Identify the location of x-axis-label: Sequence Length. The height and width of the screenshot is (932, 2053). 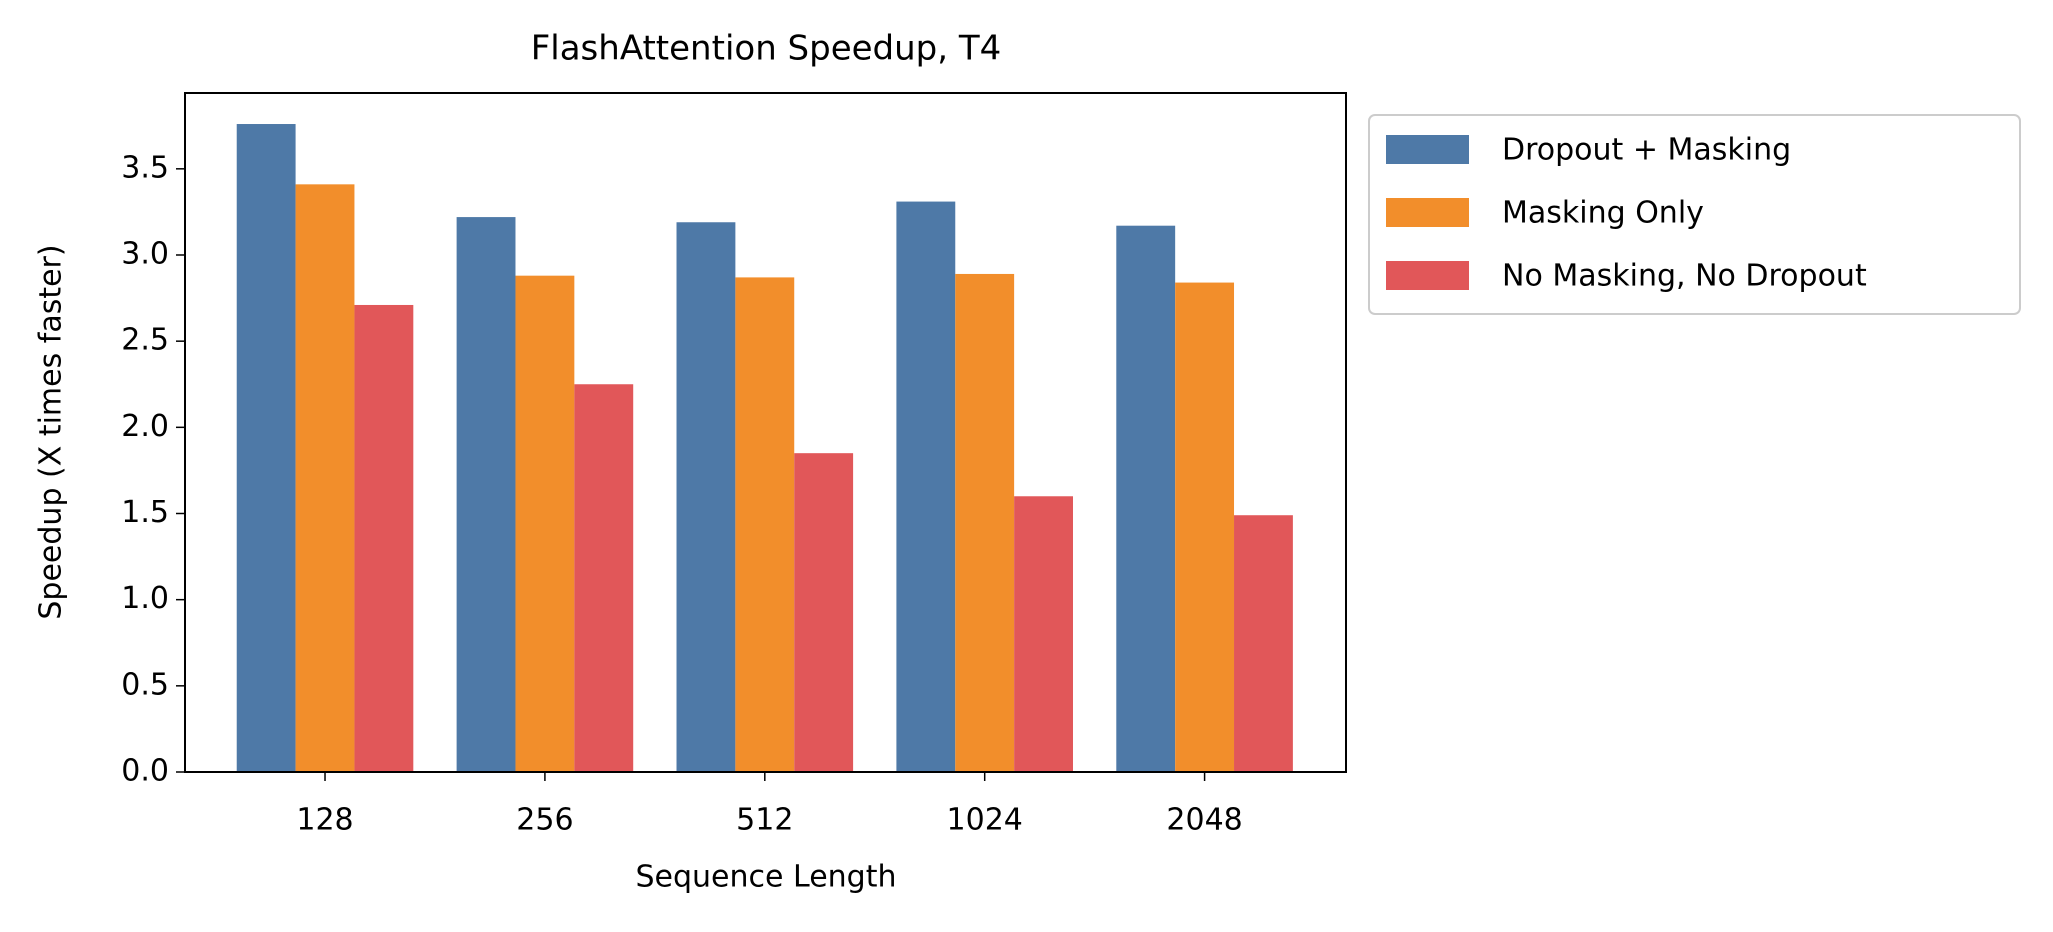
(766, 877).